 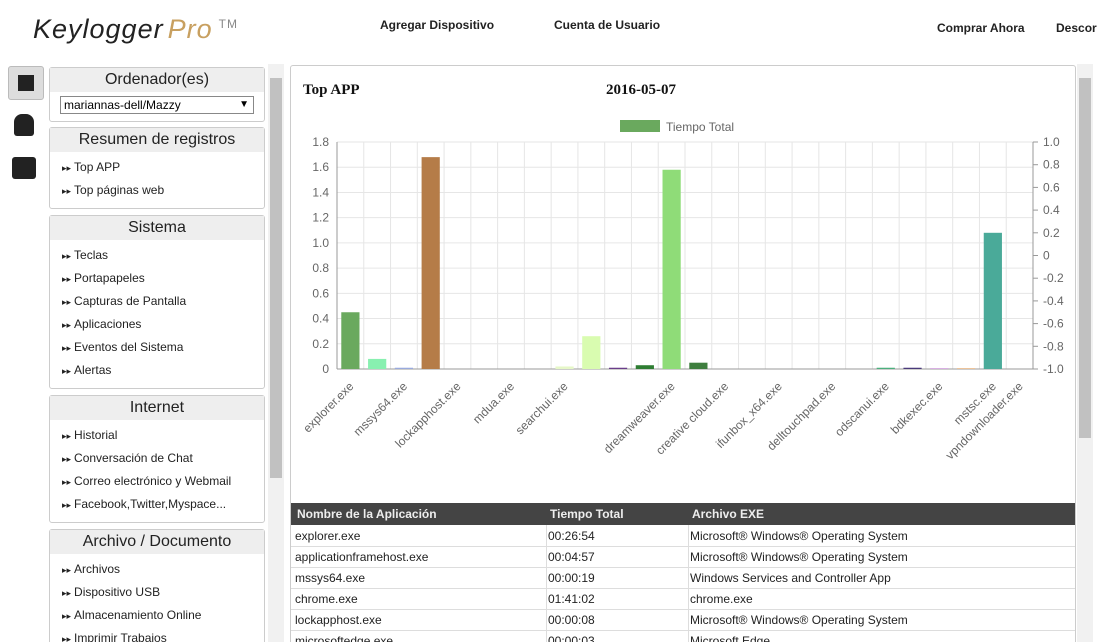 What do you see at coordinates (157, 324) in the screenshot?
I see `menu-item: Aplicaciones` at bounding box center [157, 324].